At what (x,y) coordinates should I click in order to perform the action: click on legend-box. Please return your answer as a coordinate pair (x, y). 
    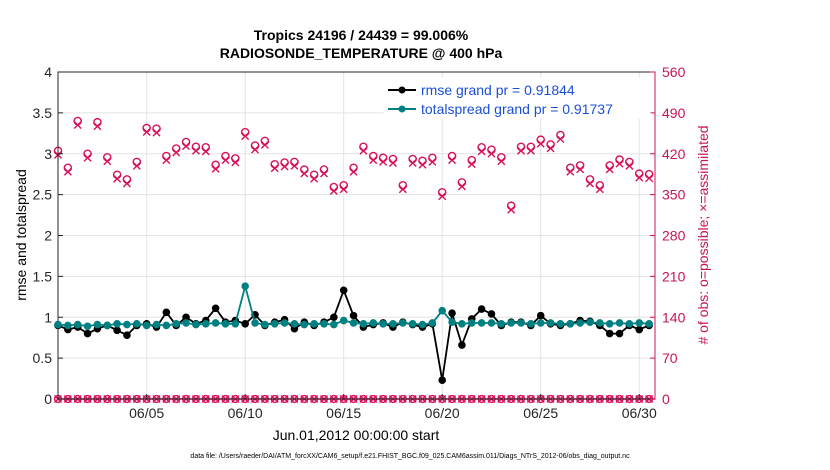
    Looking at the image, I should click on (517, 98).